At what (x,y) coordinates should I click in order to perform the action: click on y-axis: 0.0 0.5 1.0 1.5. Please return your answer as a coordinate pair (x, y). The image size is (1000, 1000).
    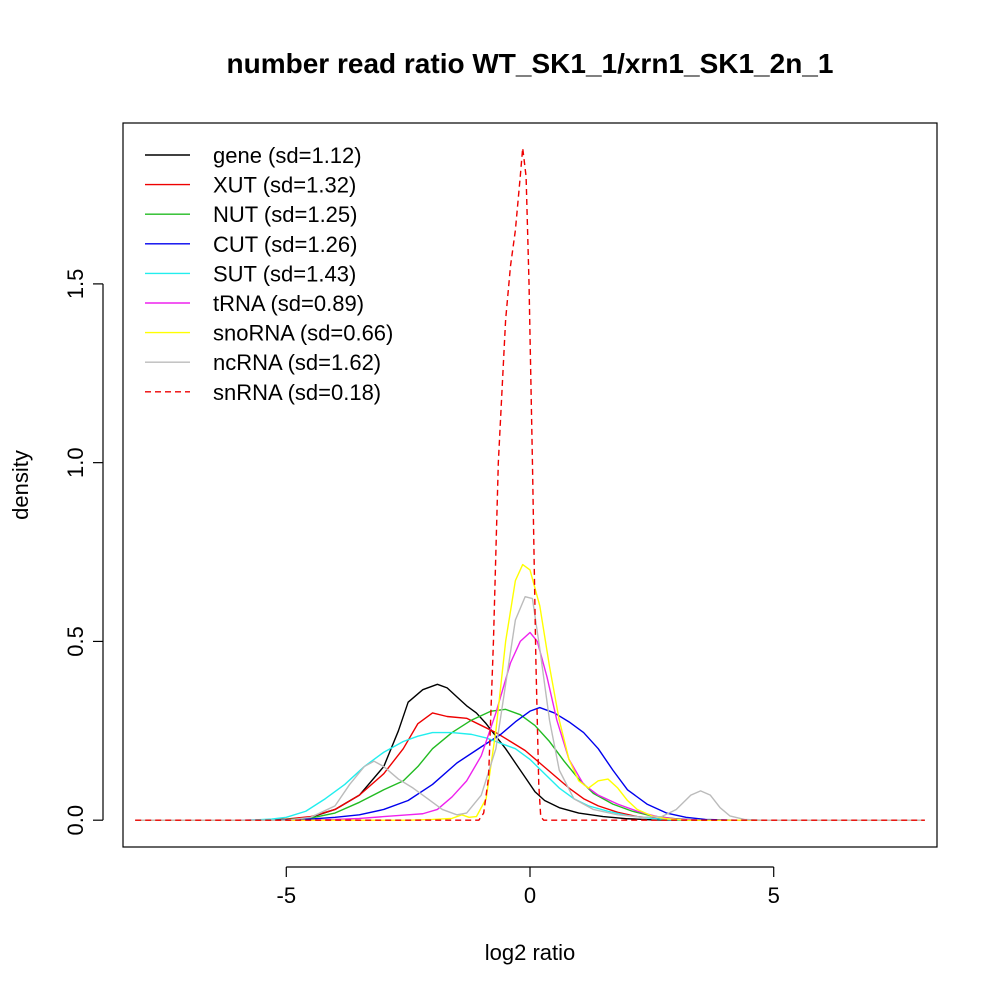
    Looking at the image, I should click on (83, 552).